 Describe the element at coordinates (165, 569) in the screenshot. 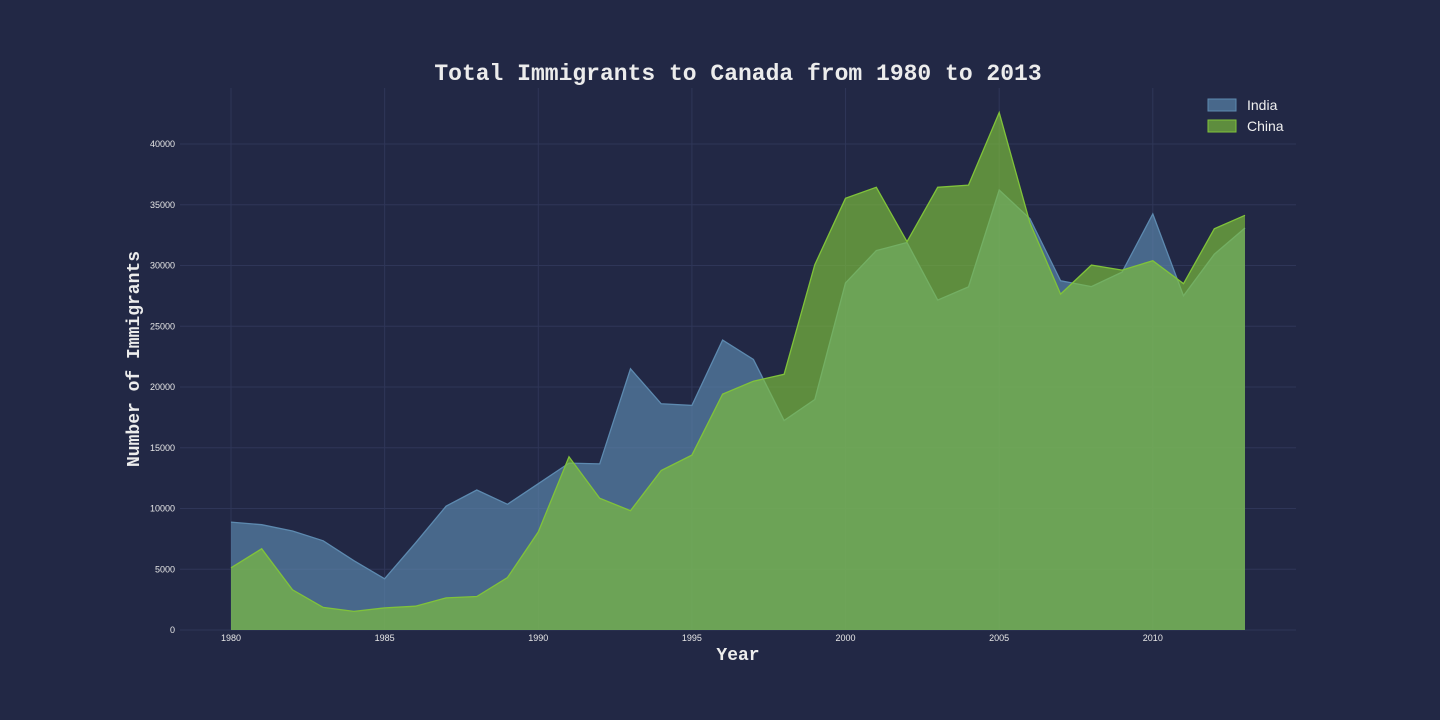

I see `y-tick-label: 5000` at that location.